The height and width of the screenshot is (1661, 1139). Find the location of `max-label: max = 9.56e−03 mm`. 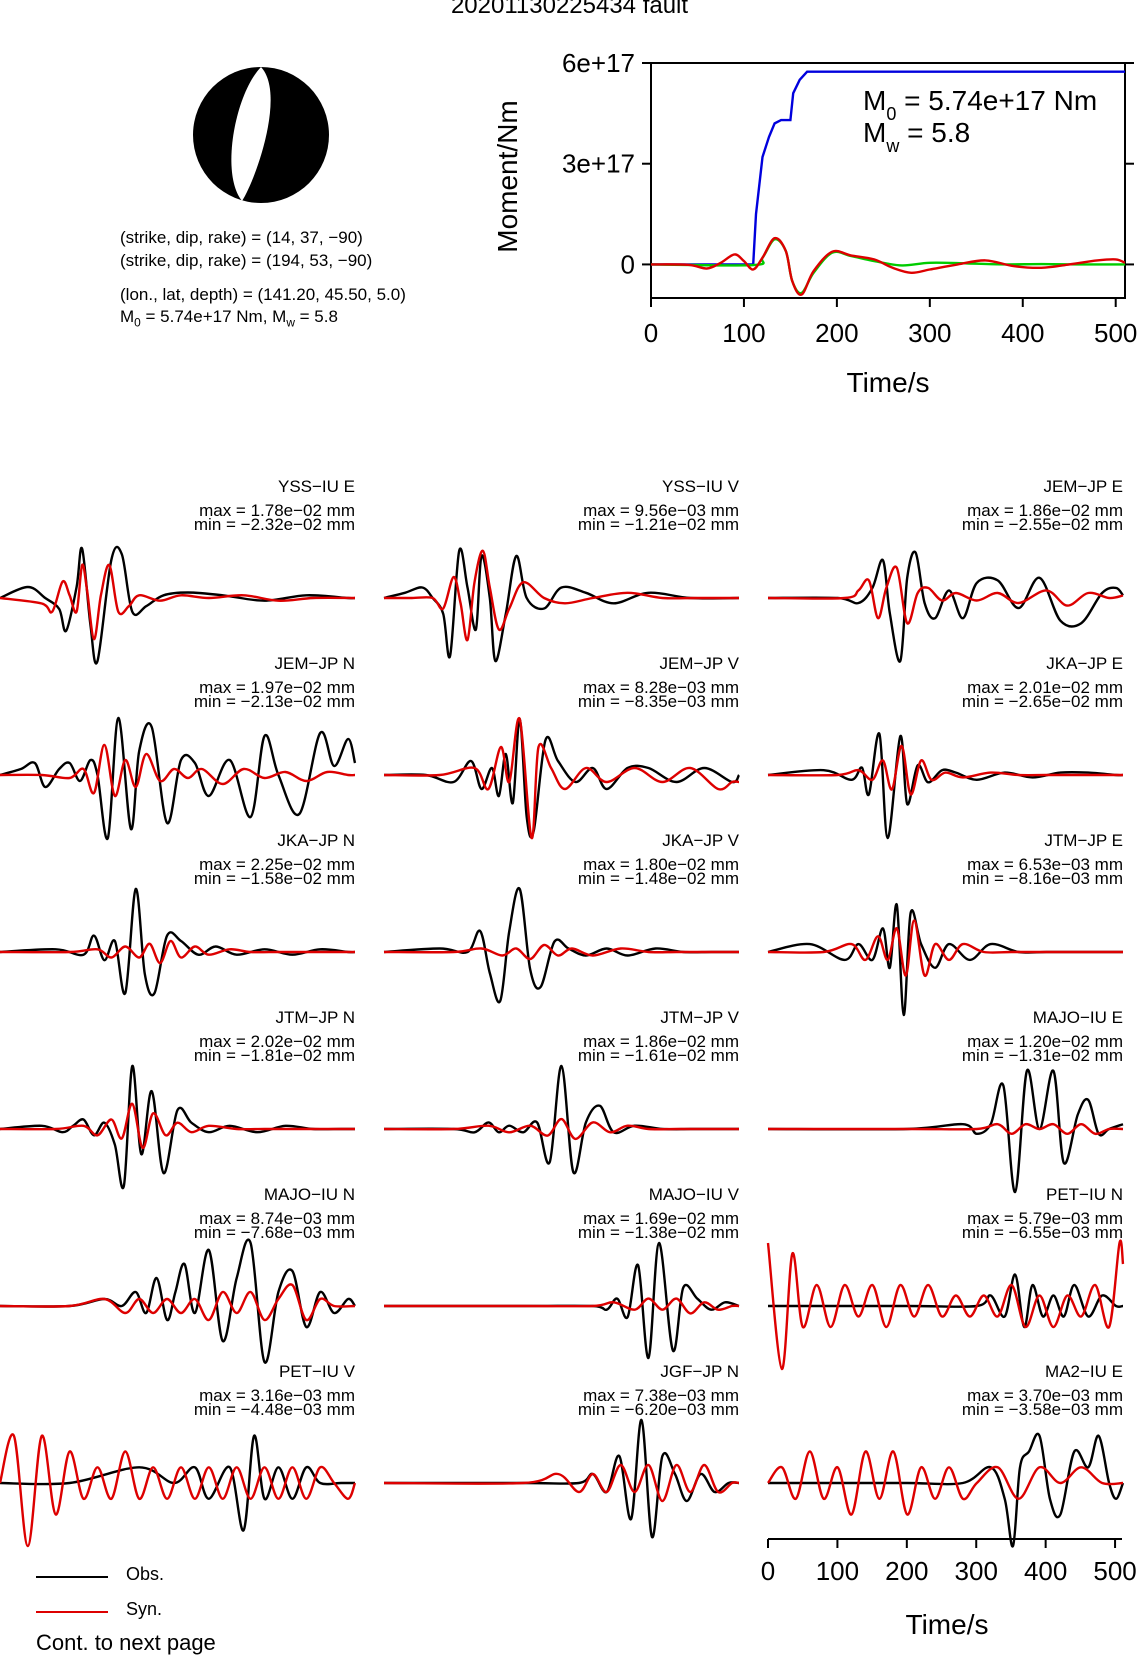

max-label: max = 9.56e−03 mm is located at coordinates (661, 510).